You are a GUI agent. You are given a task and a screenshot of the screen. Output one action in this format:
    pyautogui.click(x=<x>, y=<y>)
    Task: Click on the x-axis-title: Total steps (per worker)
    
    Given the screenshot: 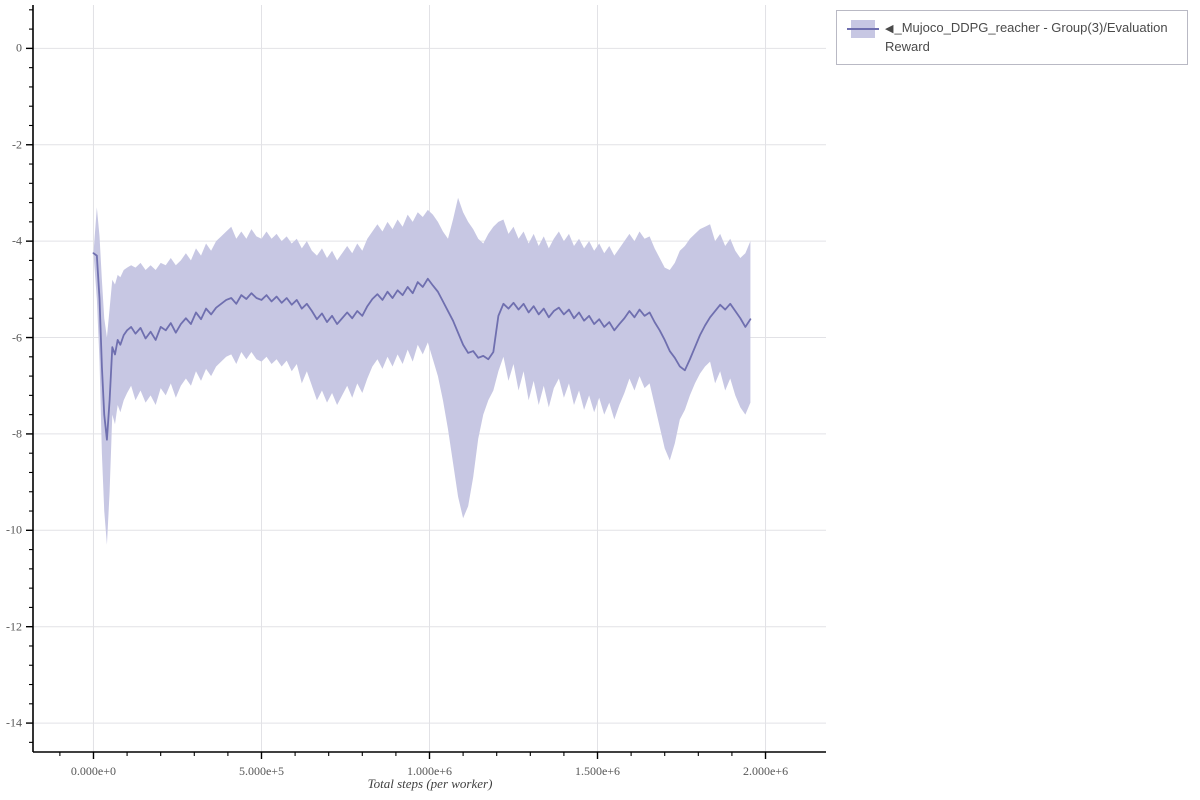 What is the action you would take?
    pyautogui.click(x=430, y=783)
    